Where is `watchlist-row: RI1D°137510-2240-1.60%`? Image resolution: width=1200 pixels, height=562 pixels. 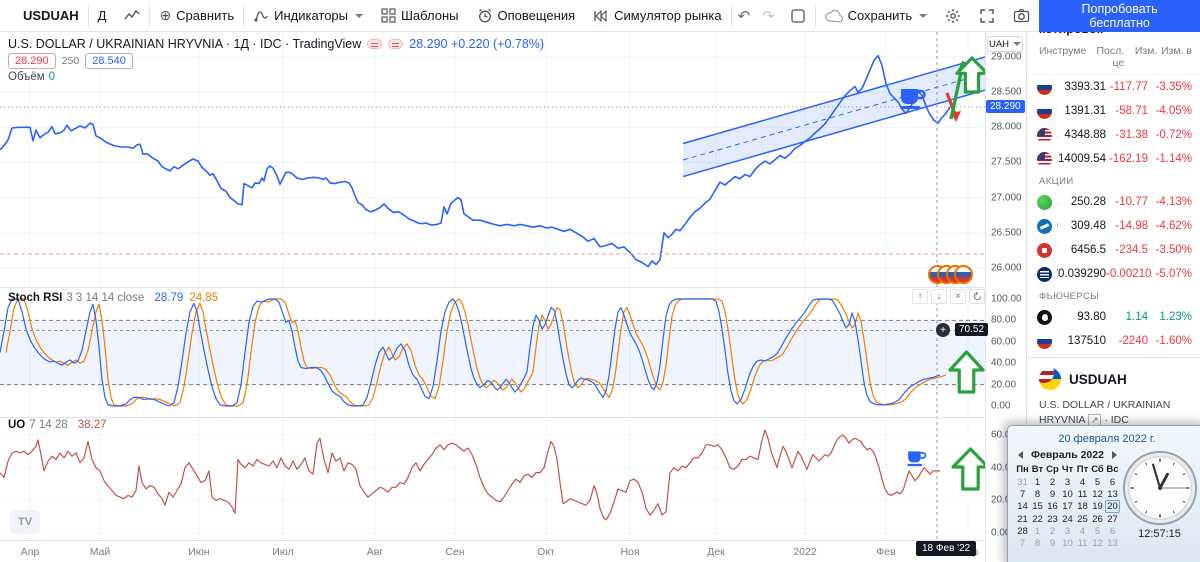
watchlist-row: RI1D°137510-2240-1.60% is located at coordinates (1113, 341).